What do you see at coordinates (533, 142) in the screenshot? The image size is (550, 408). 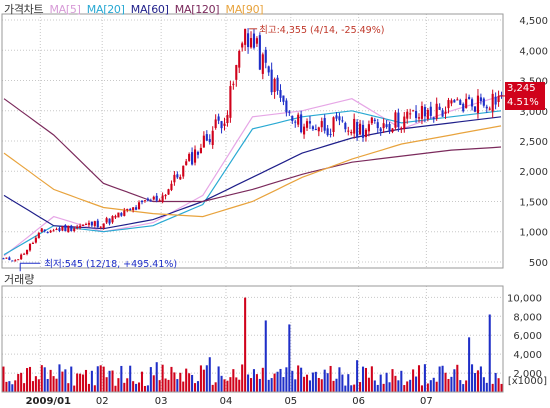 I see `price-tick-label: 2,500` at bounding box center [533, 142].